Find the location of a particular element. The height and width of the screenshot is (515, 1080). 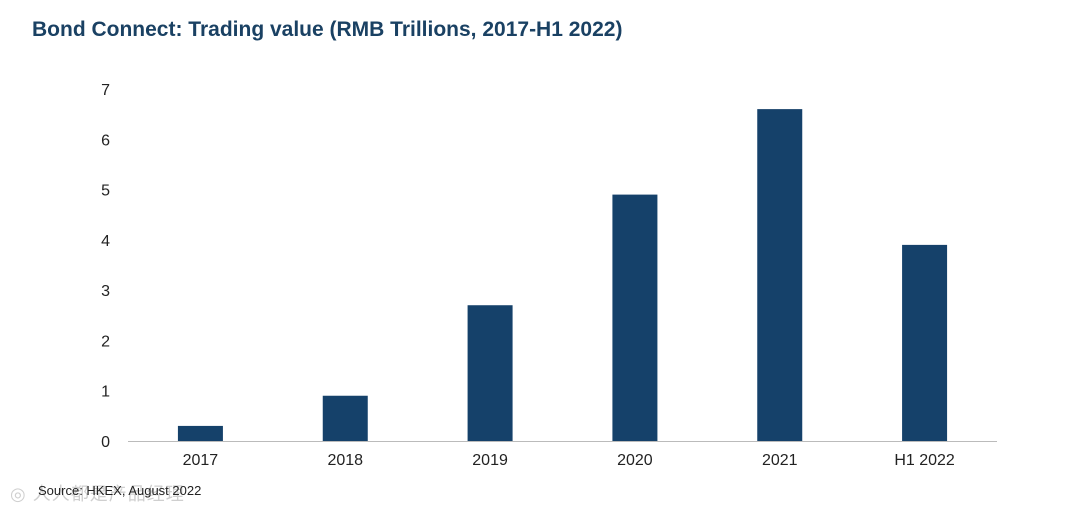

x-tick-label: 2017 is located at coordinates (201, 460).